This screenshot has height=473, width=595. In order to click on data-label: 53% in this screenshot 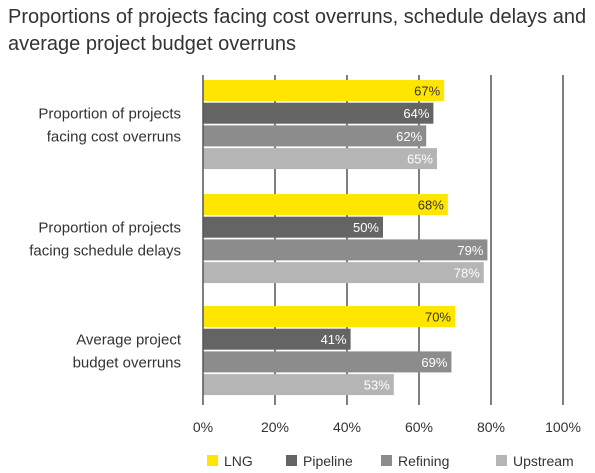, I will do `click(377, 385)`.